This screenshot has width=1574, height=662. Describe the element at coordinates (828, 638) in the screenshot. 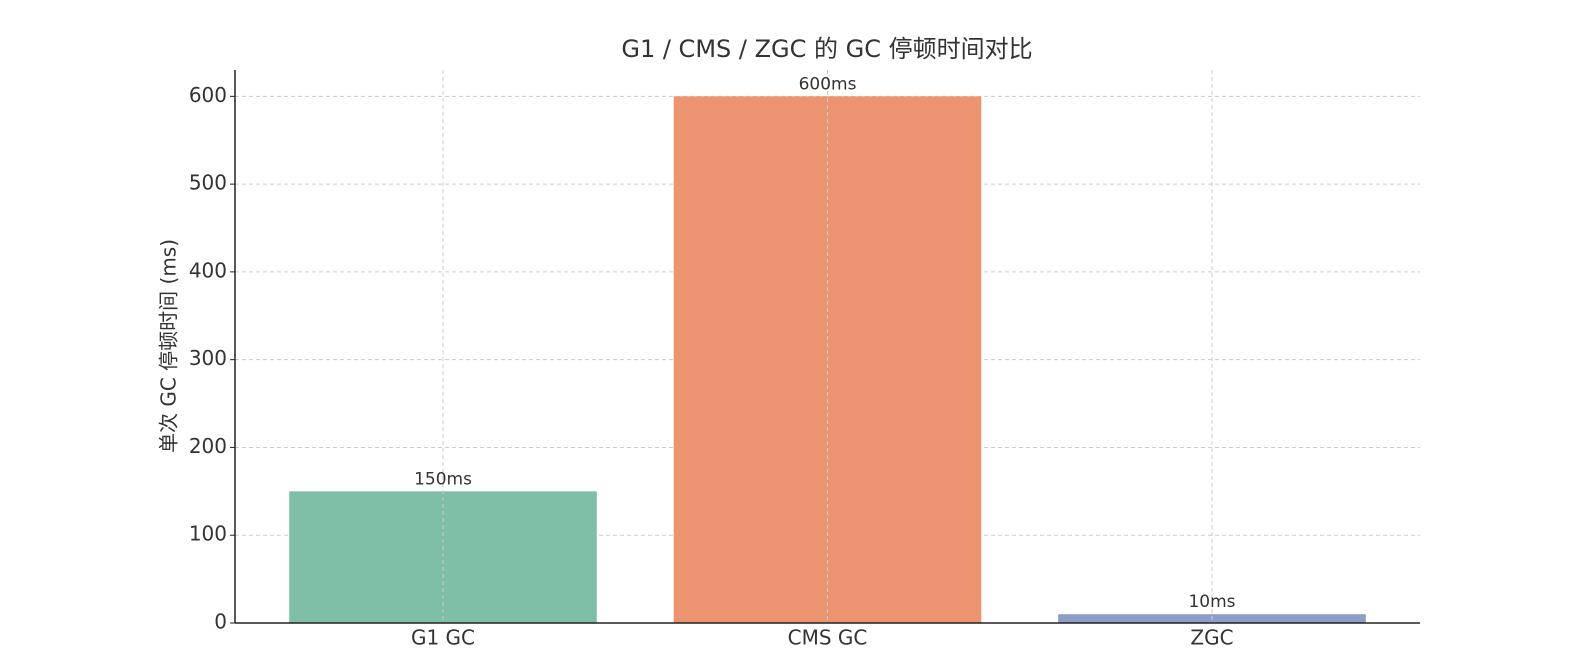

I see `x-tick-label: CMS GC` at that location.